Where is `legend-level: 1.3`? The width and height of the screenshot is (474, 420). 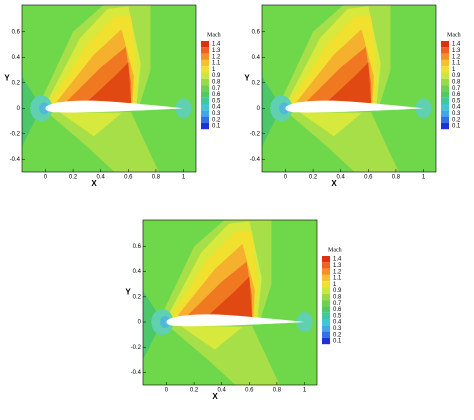
legend-level: 1.3 is located at coordinates (216, 51).